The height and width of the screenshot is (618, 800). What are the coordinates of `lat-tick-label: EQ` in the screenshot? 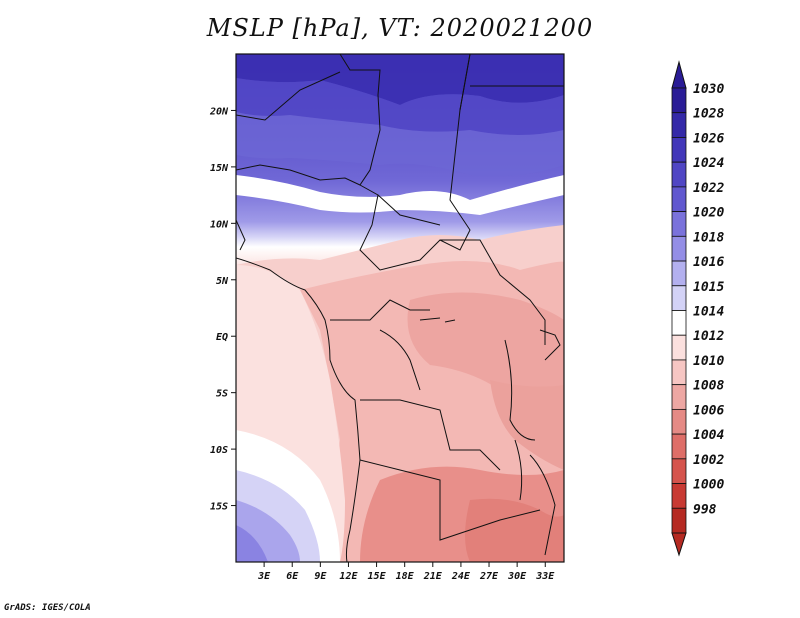 It's located at (222, 337).